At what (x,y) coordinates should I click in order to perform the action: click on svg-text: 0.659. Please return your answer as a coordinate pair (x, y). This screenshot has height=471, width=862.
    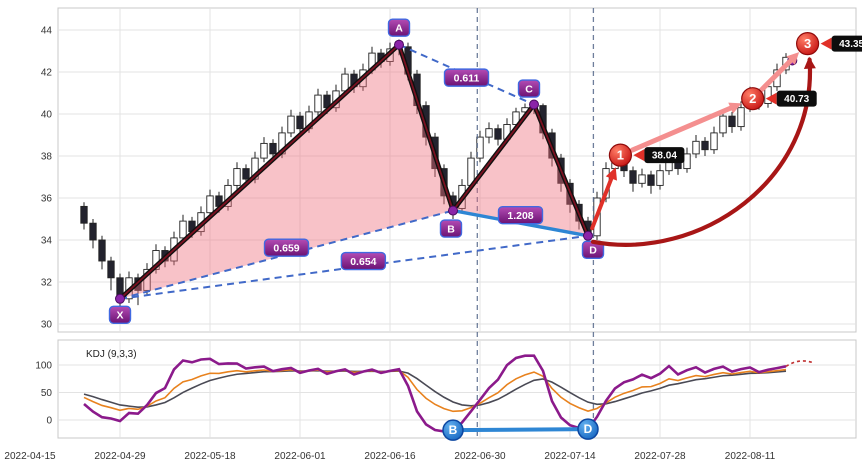
    Looking at the image, I should click on (286, 249).